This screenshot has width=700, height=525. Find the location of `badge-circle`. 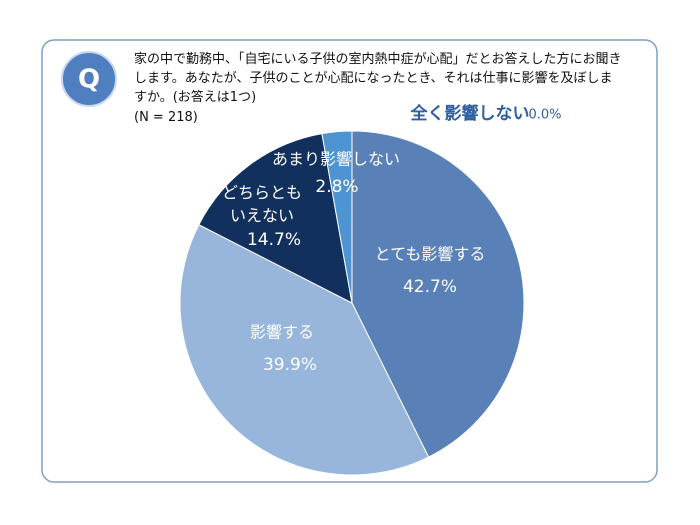

badge-circle is located at coordinates (89, 79).